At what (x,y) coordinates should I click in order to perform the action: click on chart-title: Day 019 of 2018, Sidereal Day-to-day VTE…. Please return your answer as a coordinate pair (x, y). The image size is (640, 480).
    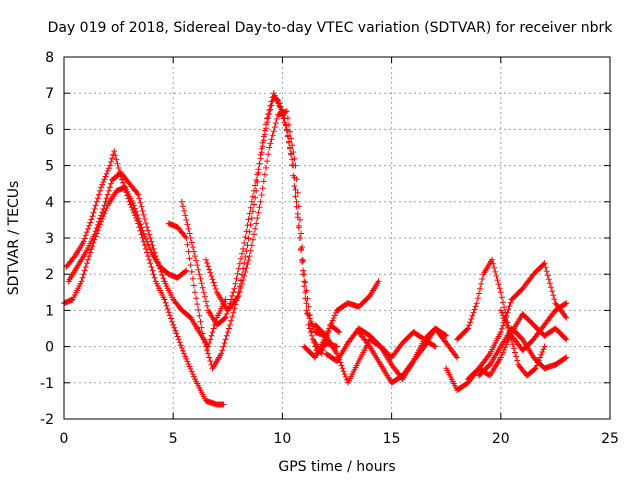
    Looking at the image, I should click on (331, 28).